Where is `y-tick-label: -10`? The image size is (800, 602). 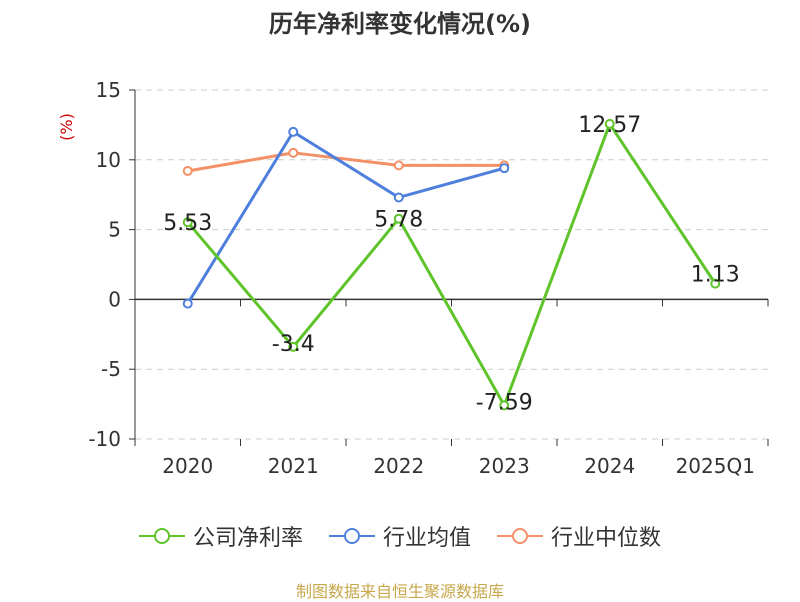 y-tick-label: -10 is located at coordinates (104, 439).